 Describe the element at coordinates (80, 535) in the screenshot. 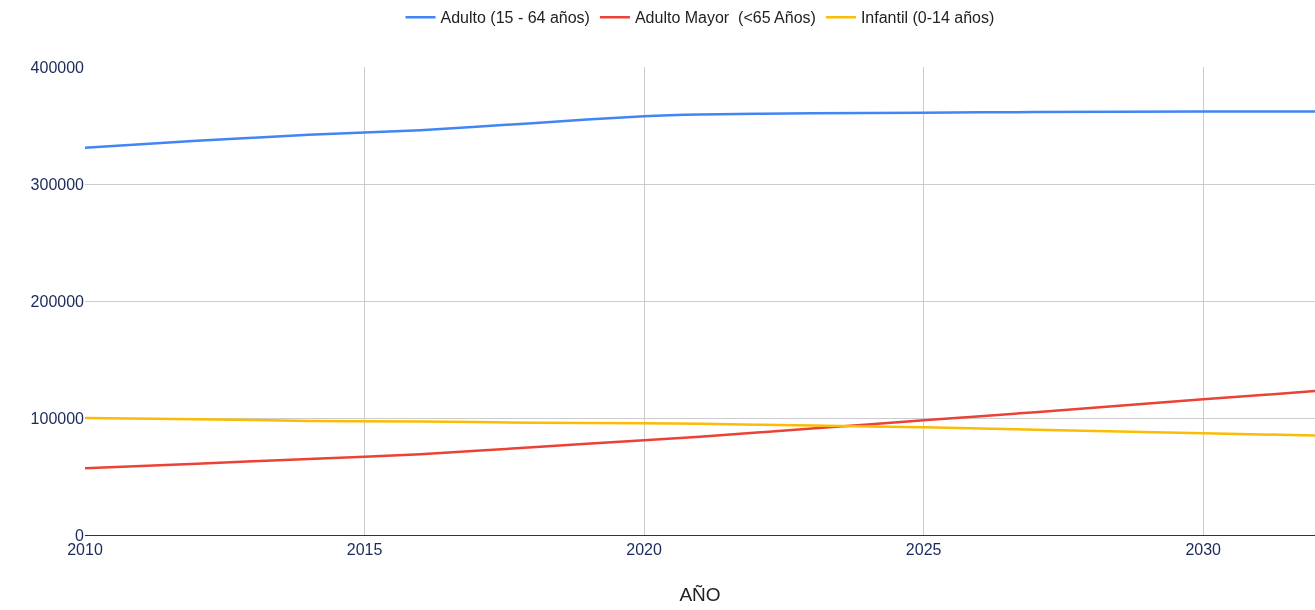

I see `y-tick-label: 0` at that location.